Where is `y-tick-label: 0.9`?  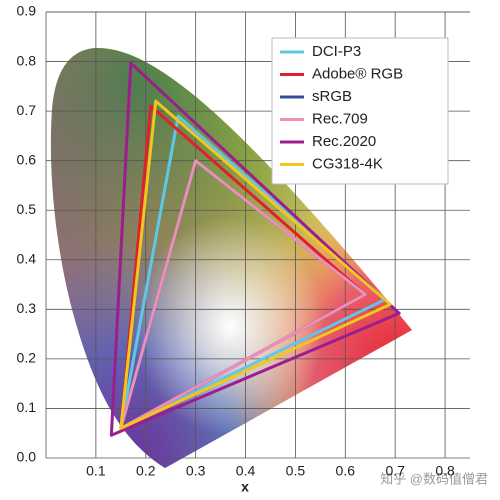
y-tick-label: 0.9 is located at coordinates (27, 11).